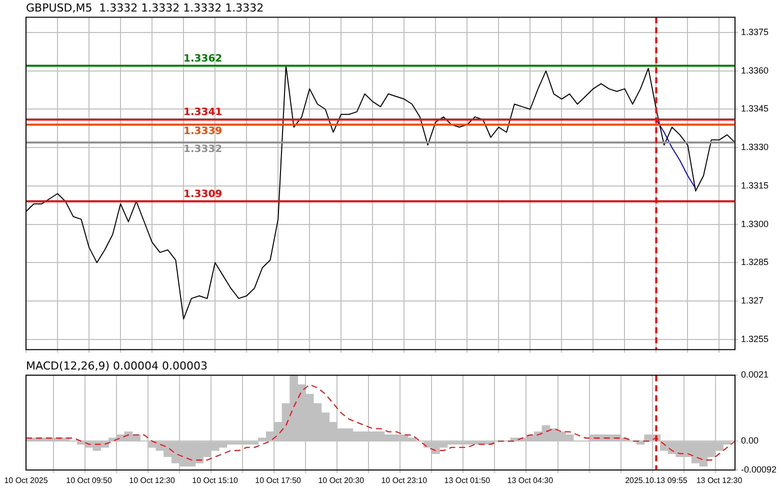  I want to click on x-tick-label: 13 Oct 04:30, so click(530, 481).